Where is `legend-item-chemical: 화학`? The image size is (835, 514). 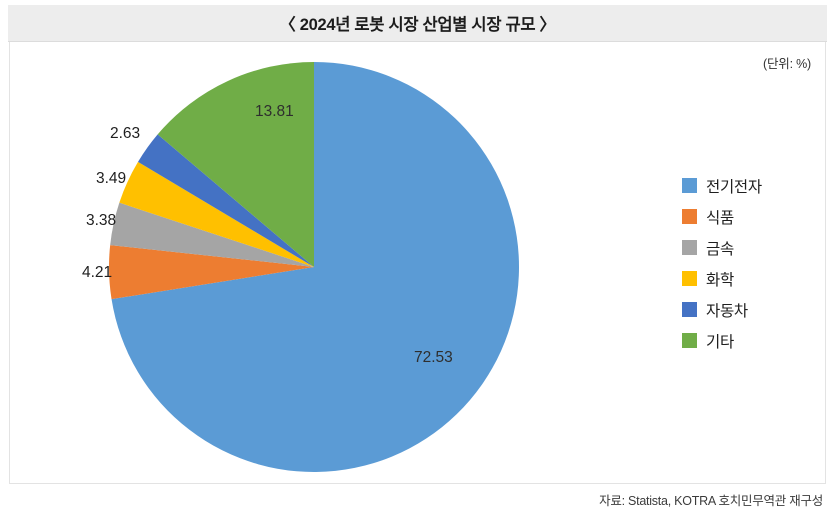 legend-item-chemical: 화학 is located at coordinates (747, 278).